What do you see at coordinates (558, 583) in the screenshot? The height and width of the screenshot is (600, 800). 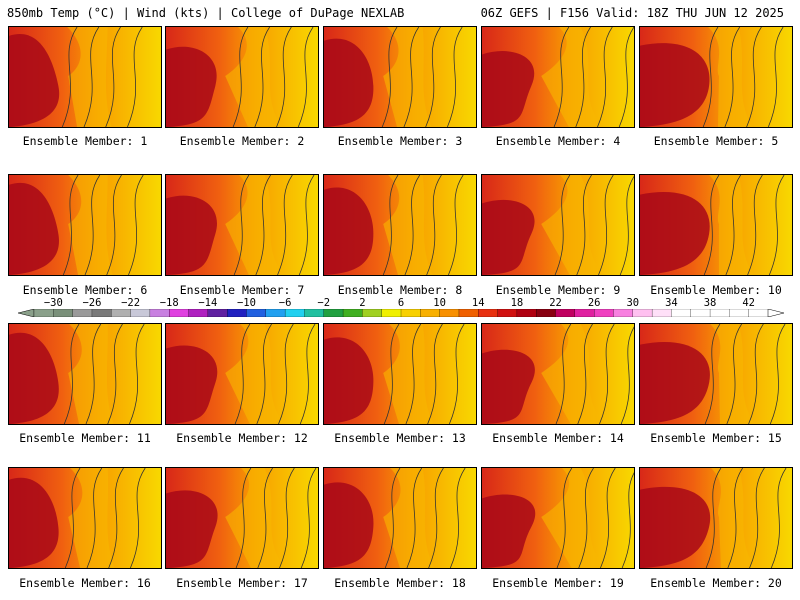 I see `ensemble-member-label: Ensemble Member: 19` at bounding box center [558, 583].